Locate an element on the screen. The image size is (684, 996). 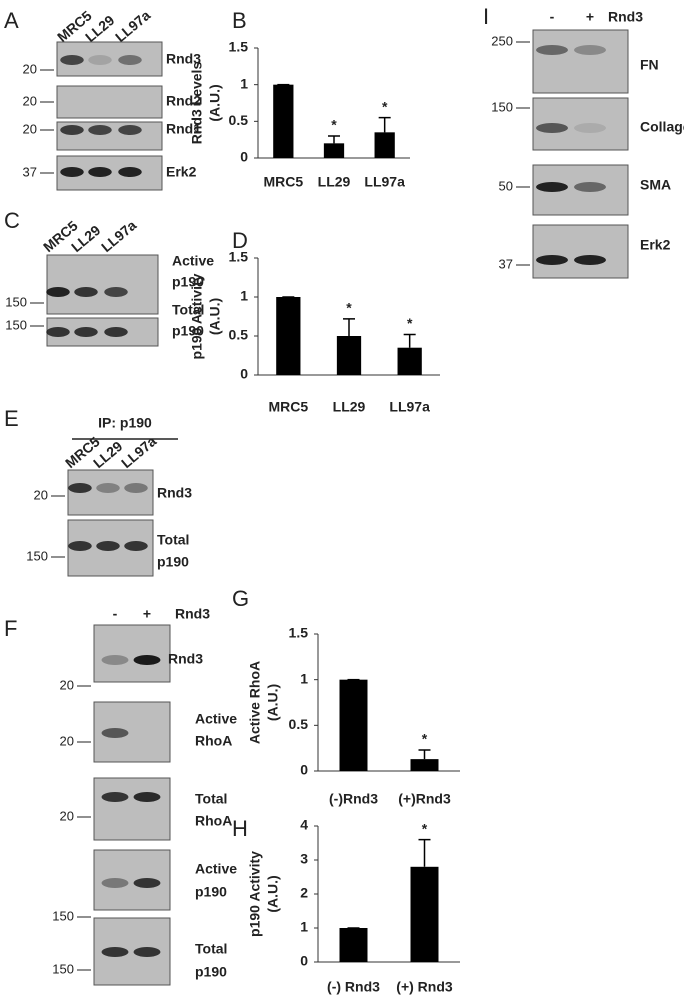
band-label: Rnd2 is located at coordinates (183, 101).